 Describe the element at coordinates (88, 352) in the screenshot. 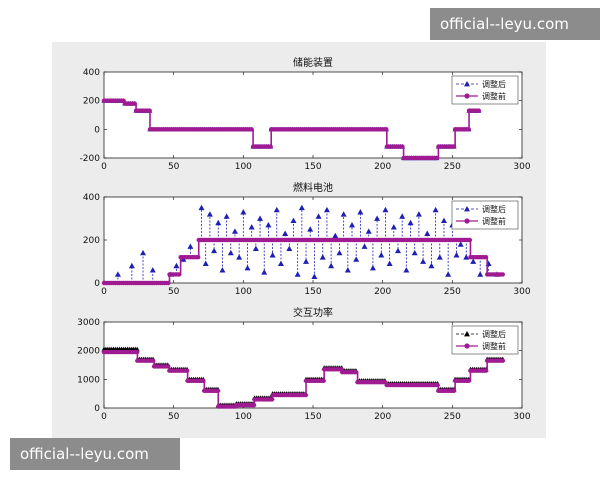

I see `y-tick-label: 2000` at that location.